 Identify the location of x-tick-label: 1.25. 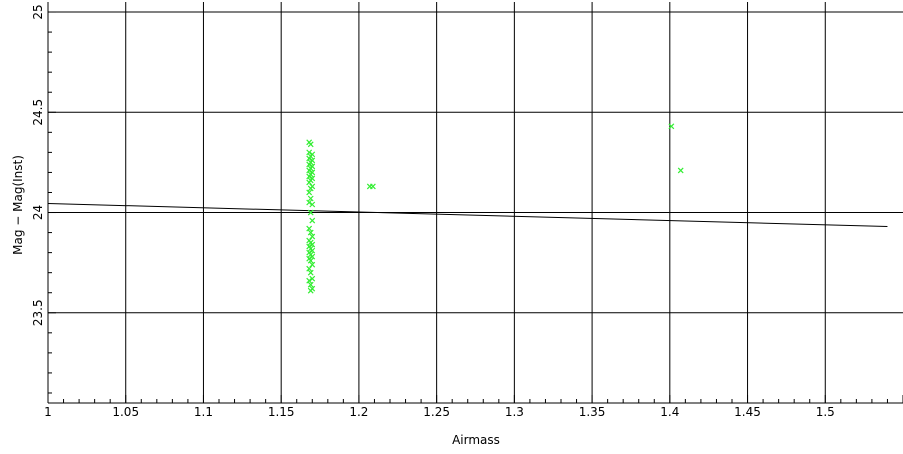
(436, 412).